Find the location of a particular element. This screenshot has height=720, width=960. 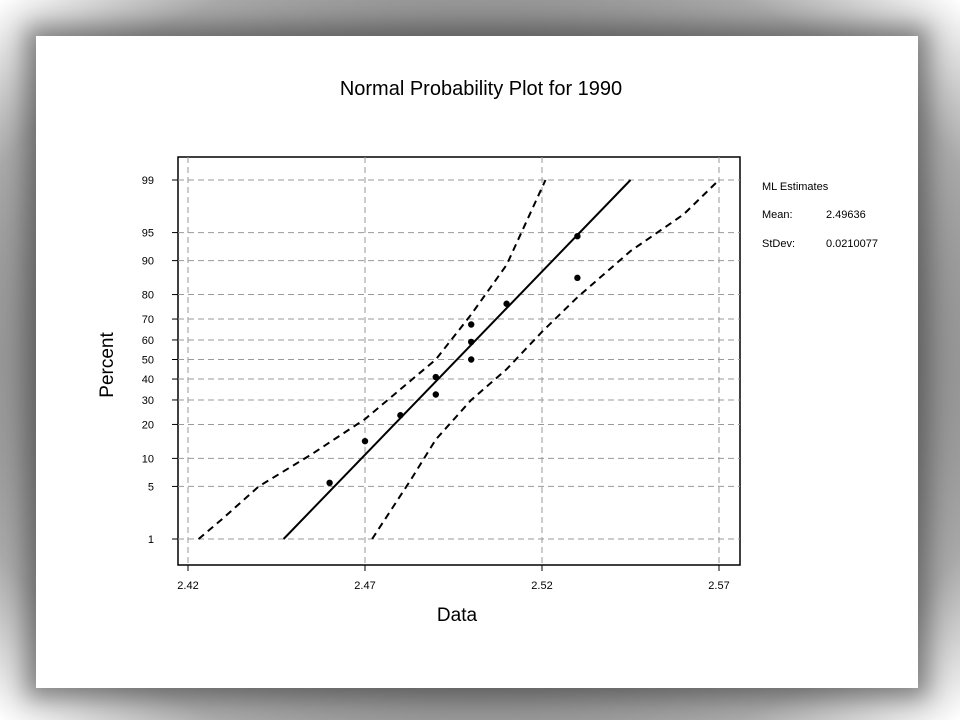

y-tick-label: 1 is located at coordinates (151, 540).